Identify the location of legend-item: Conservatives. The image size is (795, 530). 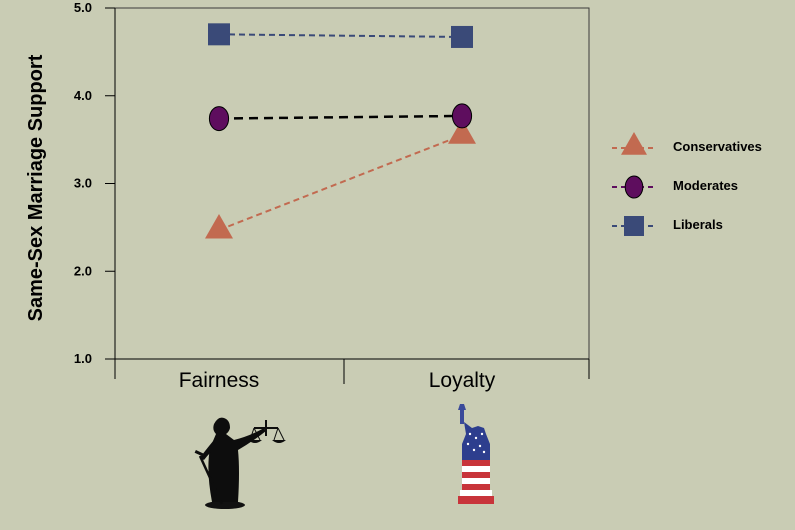
(687, 143).